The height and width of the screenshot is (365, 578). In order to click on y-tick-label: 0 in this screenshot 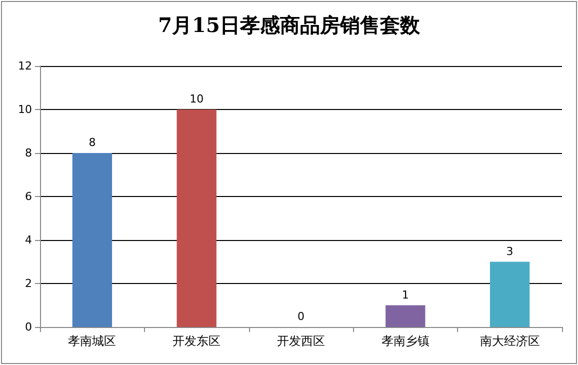, I will do `click(28, 327)`.